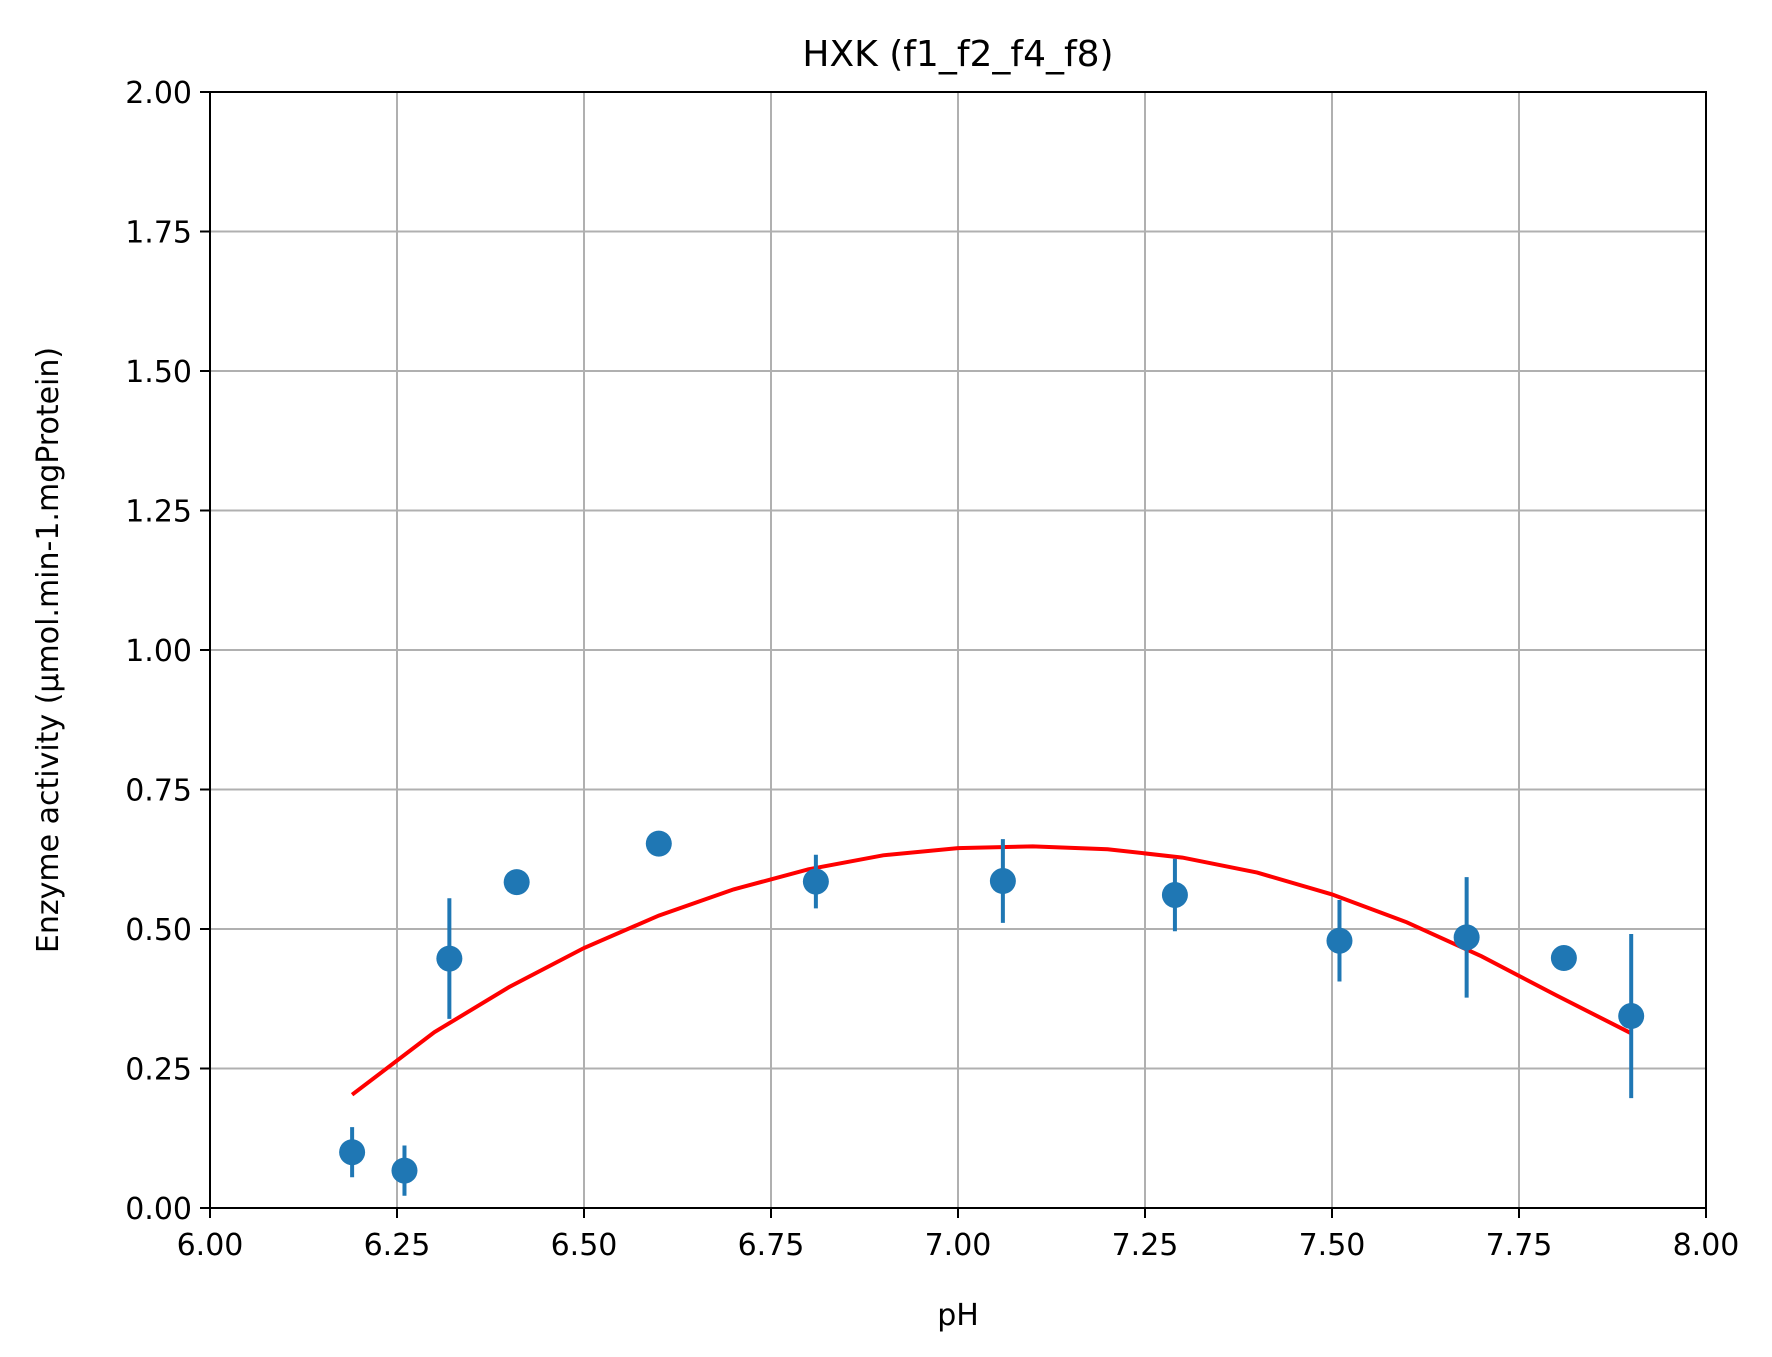 This screenshot has width=1772, height=1357. Describe the element at coordinates (158, 233) in the screenshot. I see `y-tick-label-7: 1.75` at that location.